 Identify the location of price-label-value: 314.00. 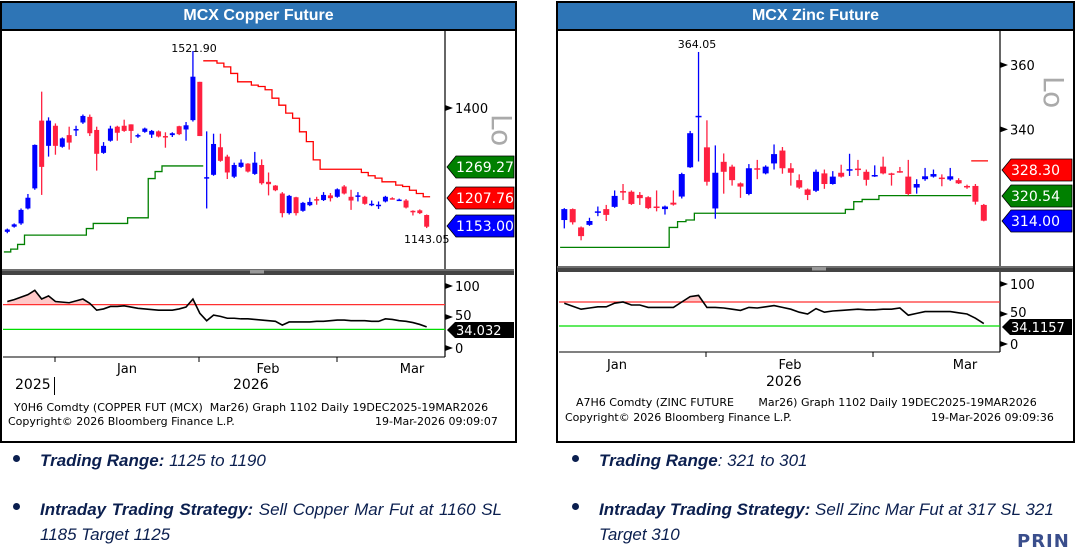
(1035, 222).